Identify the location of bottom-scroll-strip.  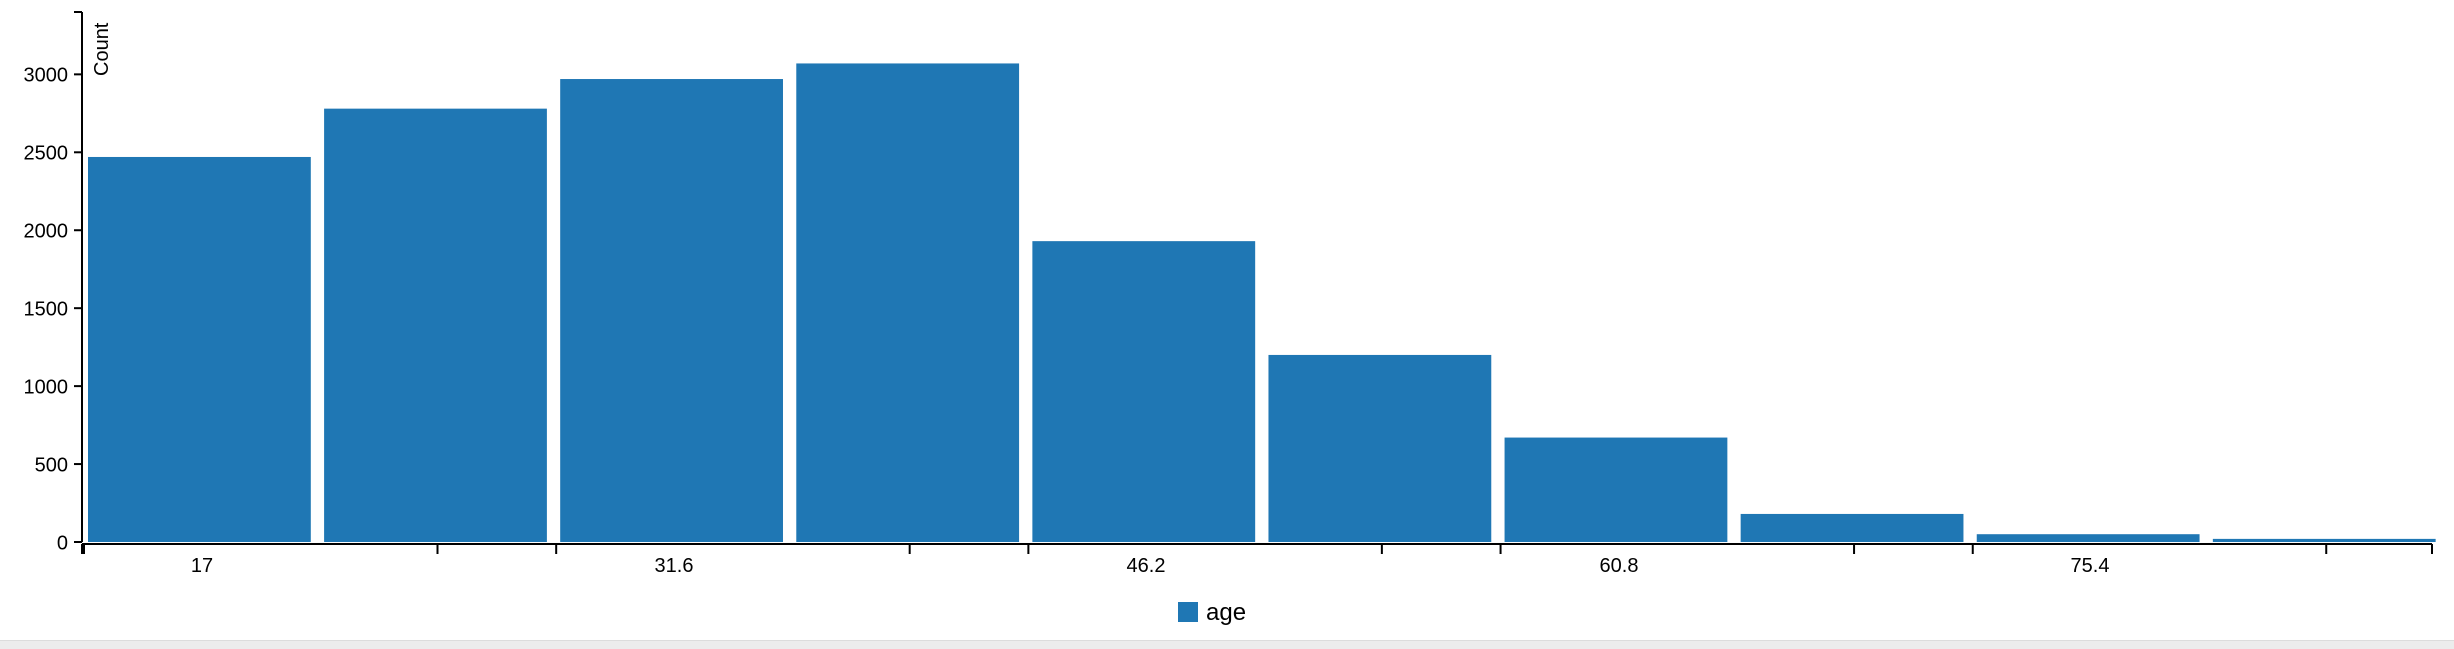
(1227, 644).